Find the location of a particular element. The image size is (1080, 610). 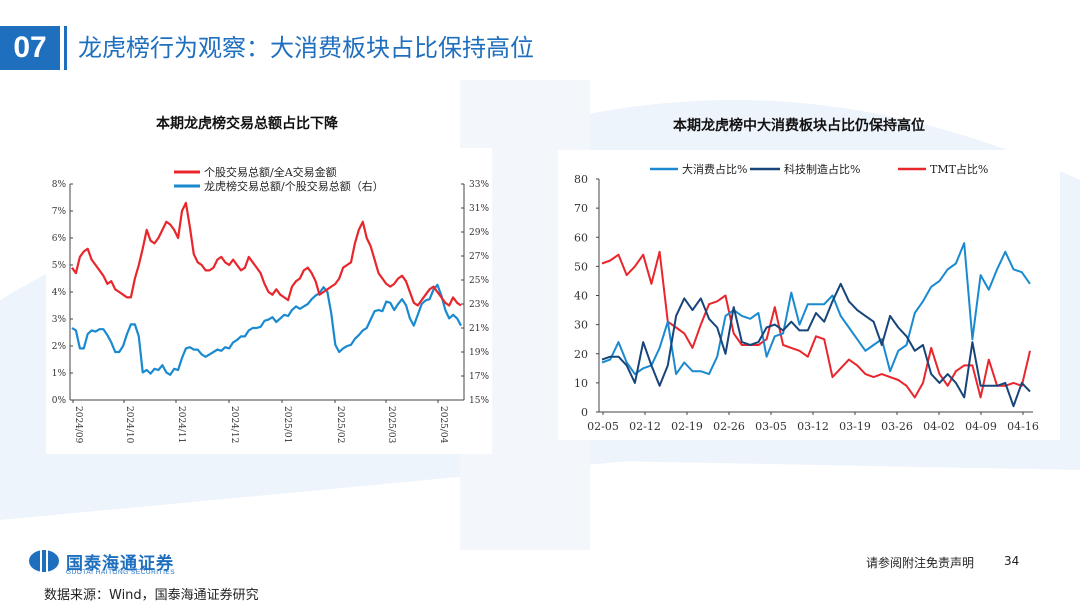

chart1-series-right-line is located at coordinates (266, 329).